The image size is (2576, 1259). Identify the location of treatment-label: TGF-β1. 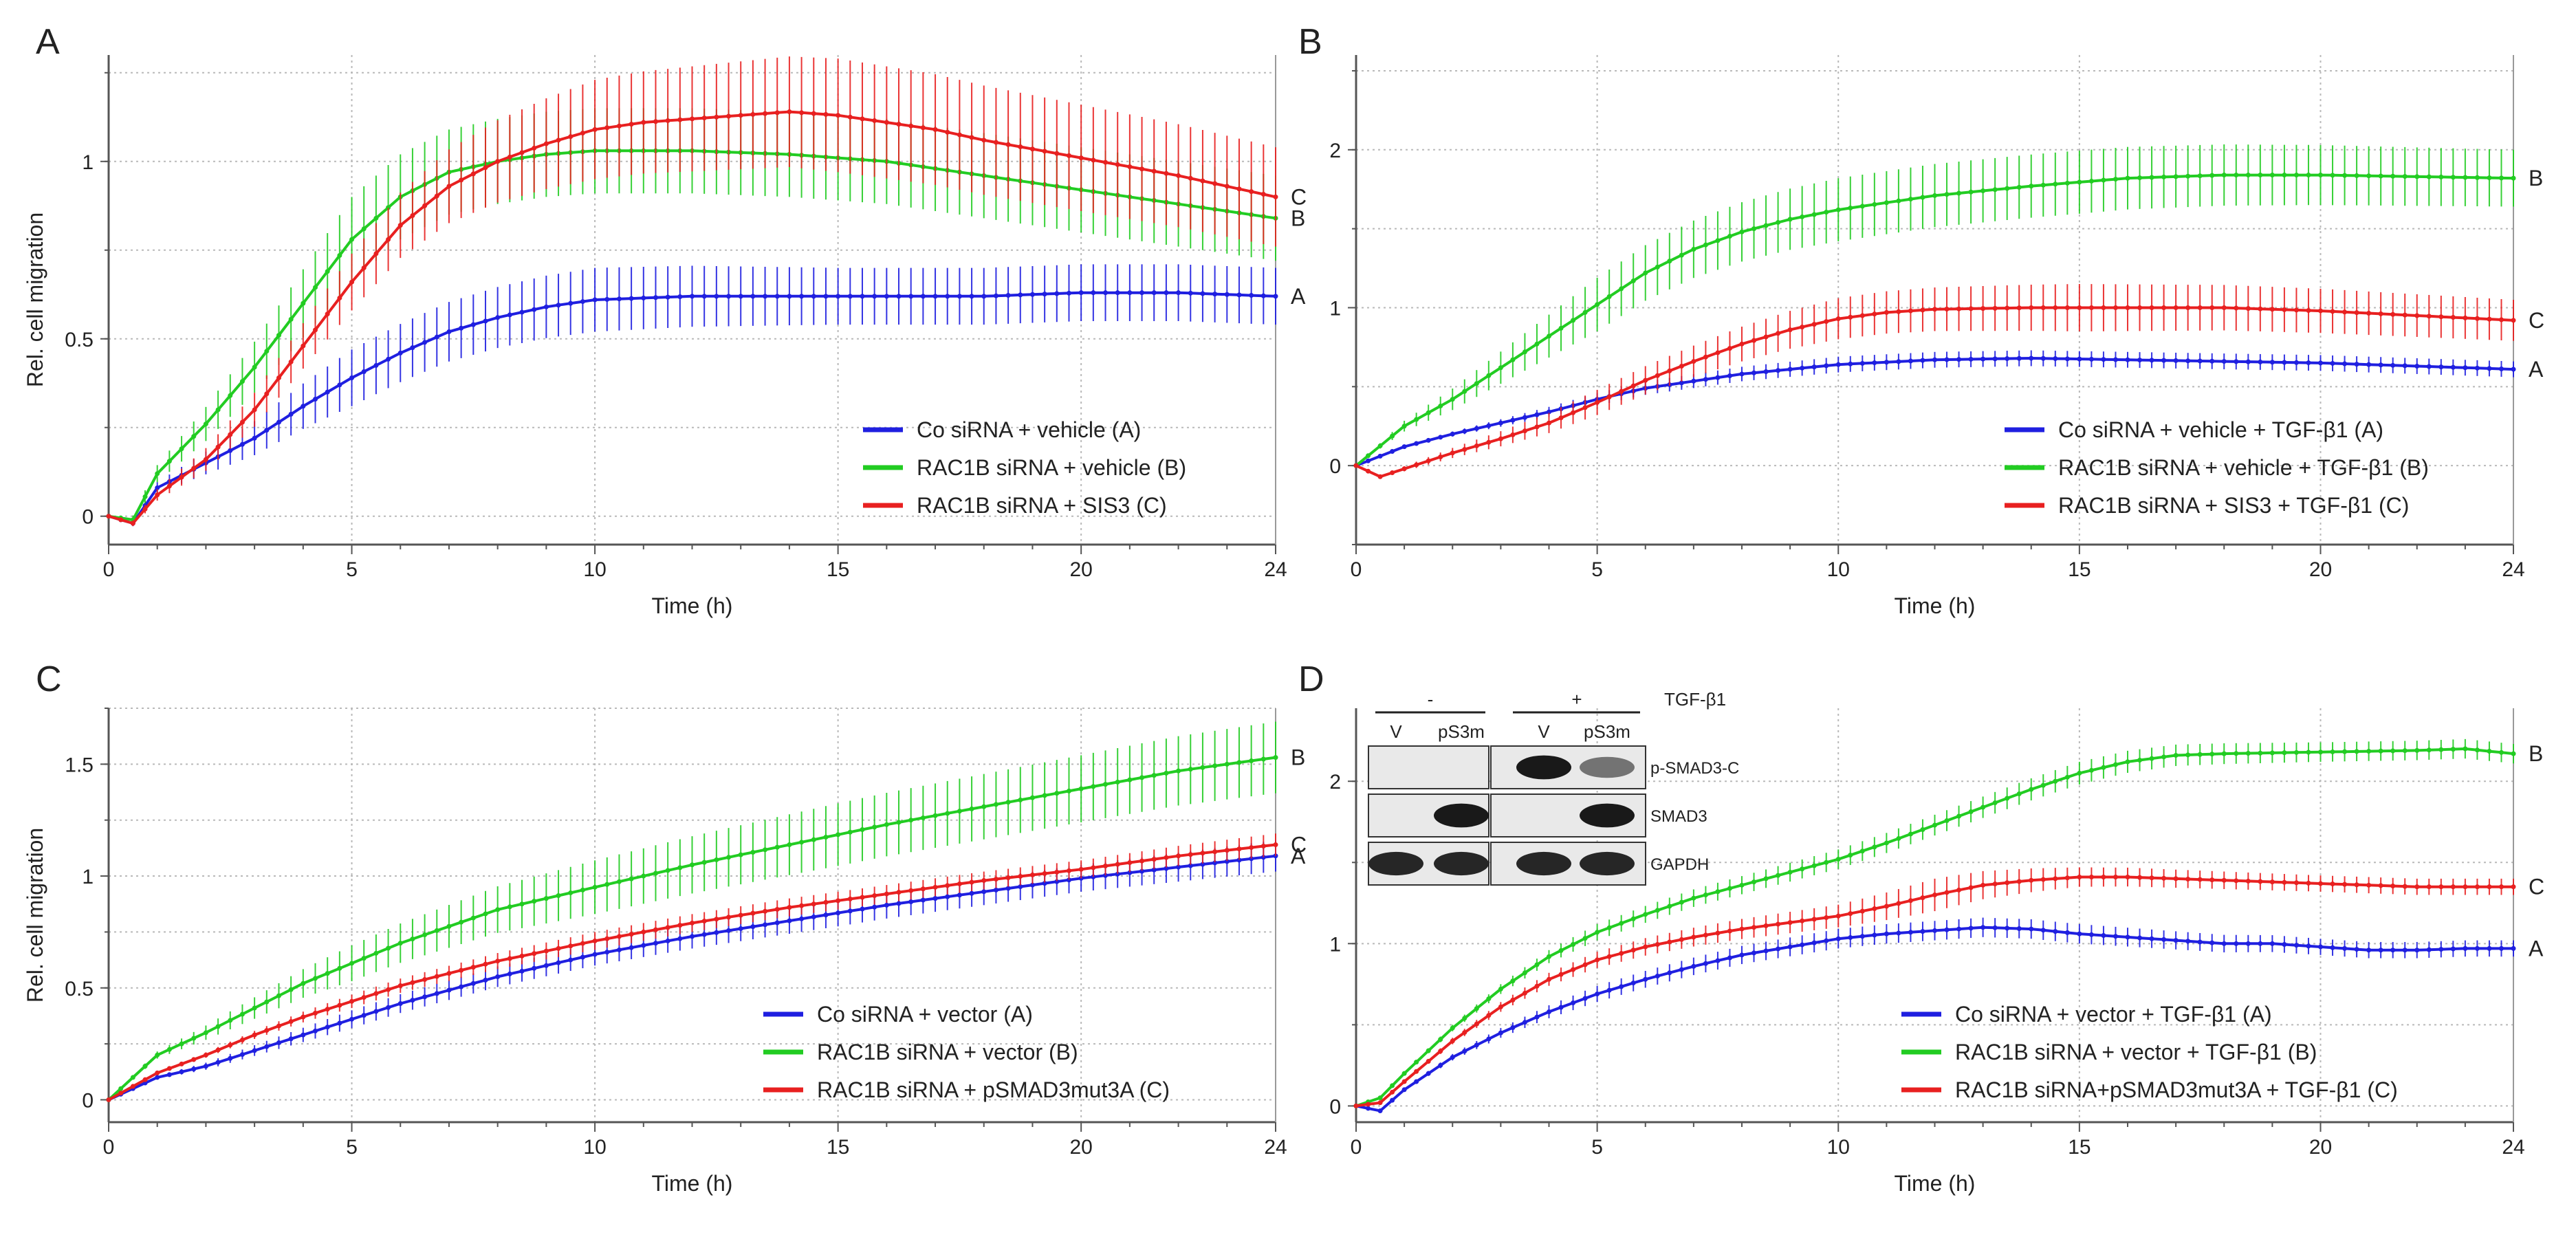
(1695, 699).